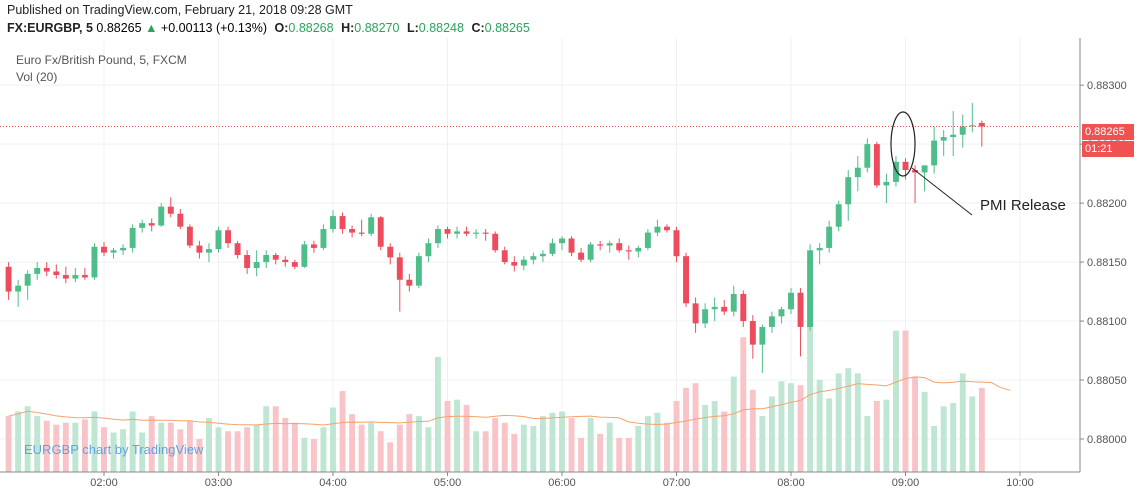  I want to click on volume-ma-line, so click(509, 401).